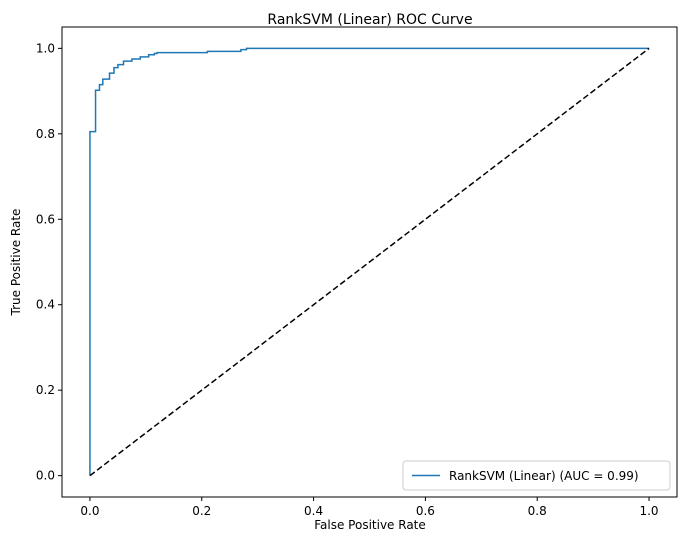  I want to click on x-tick-label: 0.4, so click(313, 511).